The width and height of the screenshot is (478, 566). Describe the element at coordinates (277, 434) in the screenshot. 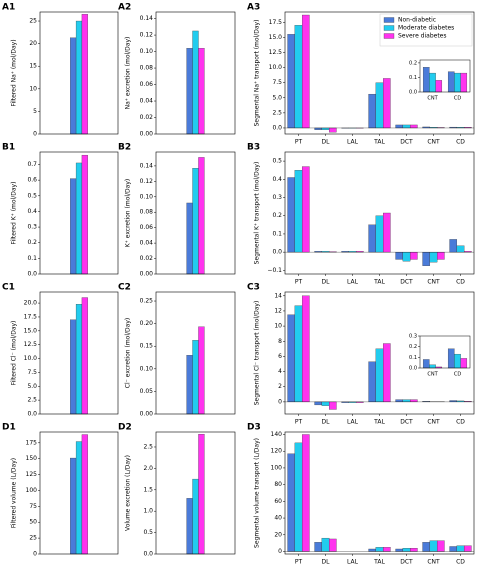

I see `y-tick-label: 140` at that location.